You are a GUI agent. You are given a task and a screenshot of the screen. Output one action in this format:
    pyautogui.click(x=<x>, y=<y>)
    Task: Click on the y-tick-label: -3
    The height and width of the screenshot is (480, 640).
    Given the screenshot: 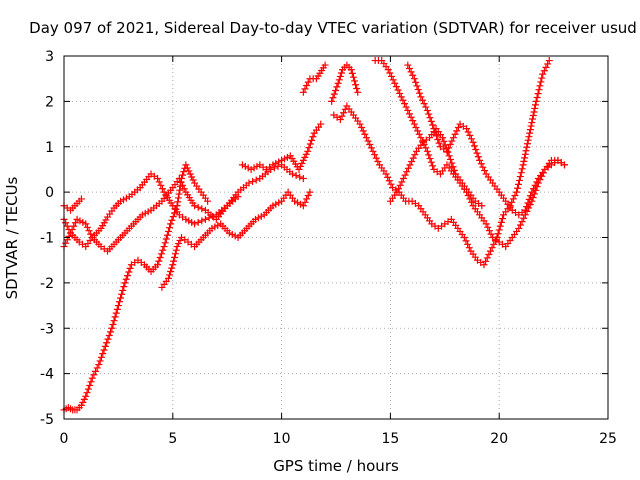 What is the action you would take?
    pyautogui.click(x=47, y=329)
    